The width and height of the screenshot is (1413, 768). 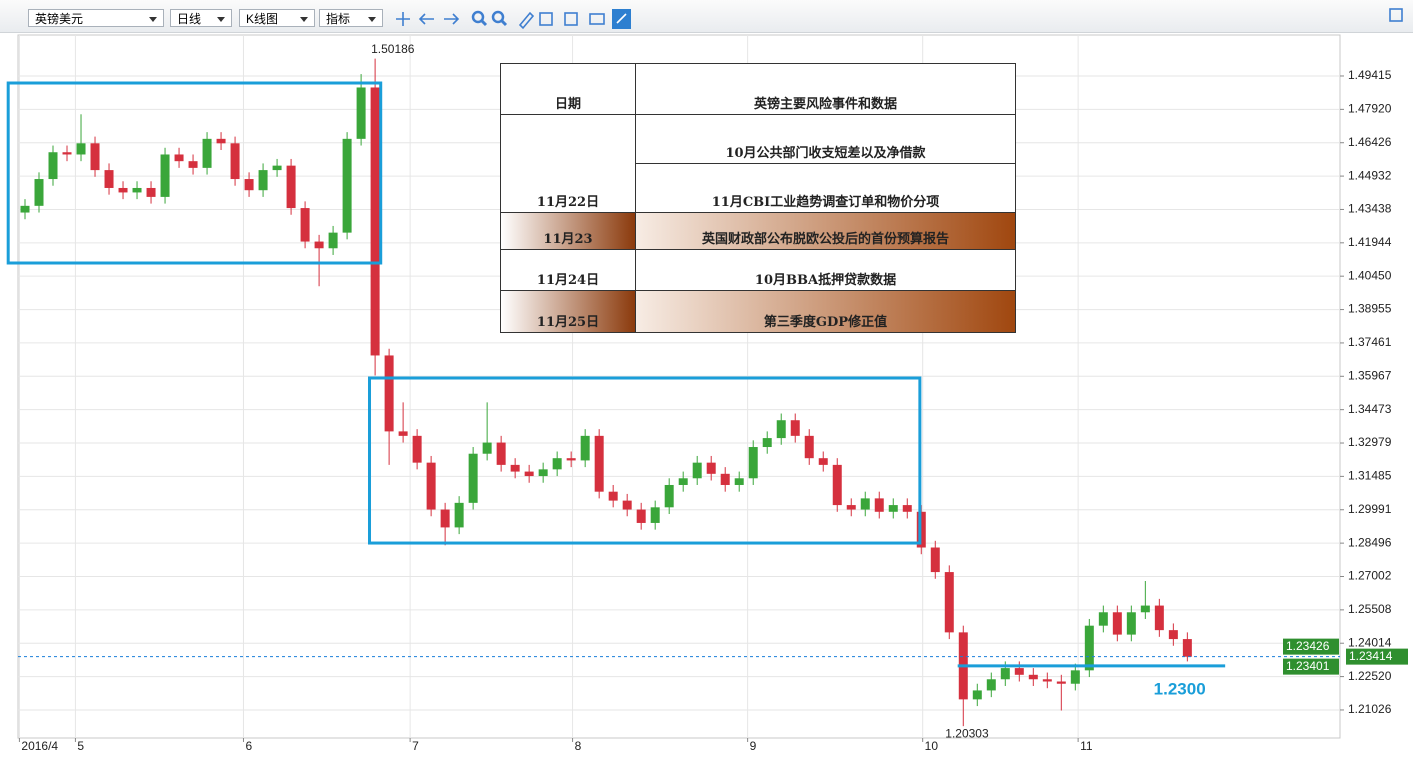 I want to click on event-cell: 10月公共部门收支短差以及净借款 11月CBI工业趋势调查订单和物价分项, so click(x=825, y=163).